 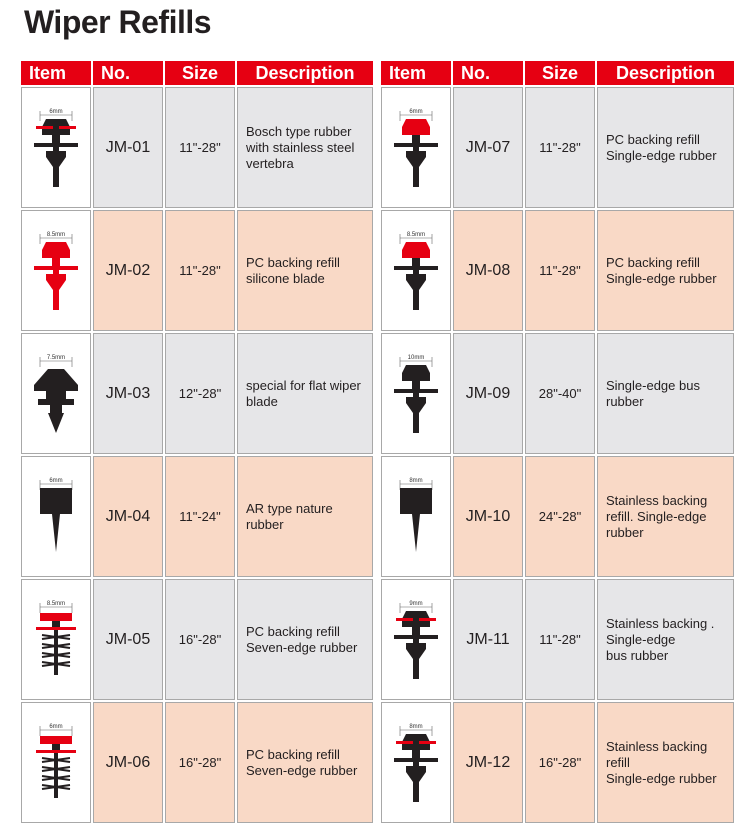 I want to click on bus-profile-icon: 10mm, so click(x=416, y=394).